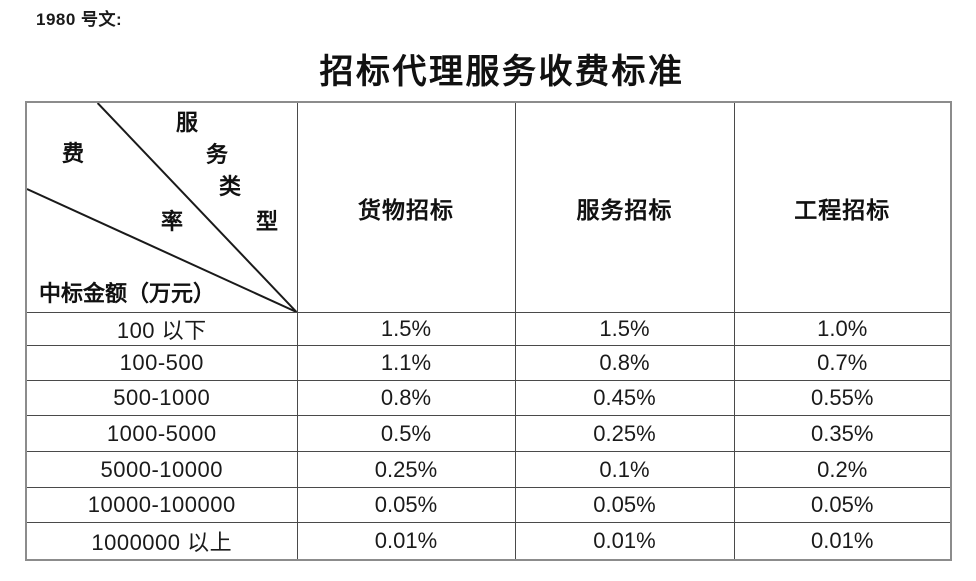 The image size is (976, 581). Describe the element at coordinates (842, 363) in the screenshot. I see `cell-value: 0.7%` at that location.